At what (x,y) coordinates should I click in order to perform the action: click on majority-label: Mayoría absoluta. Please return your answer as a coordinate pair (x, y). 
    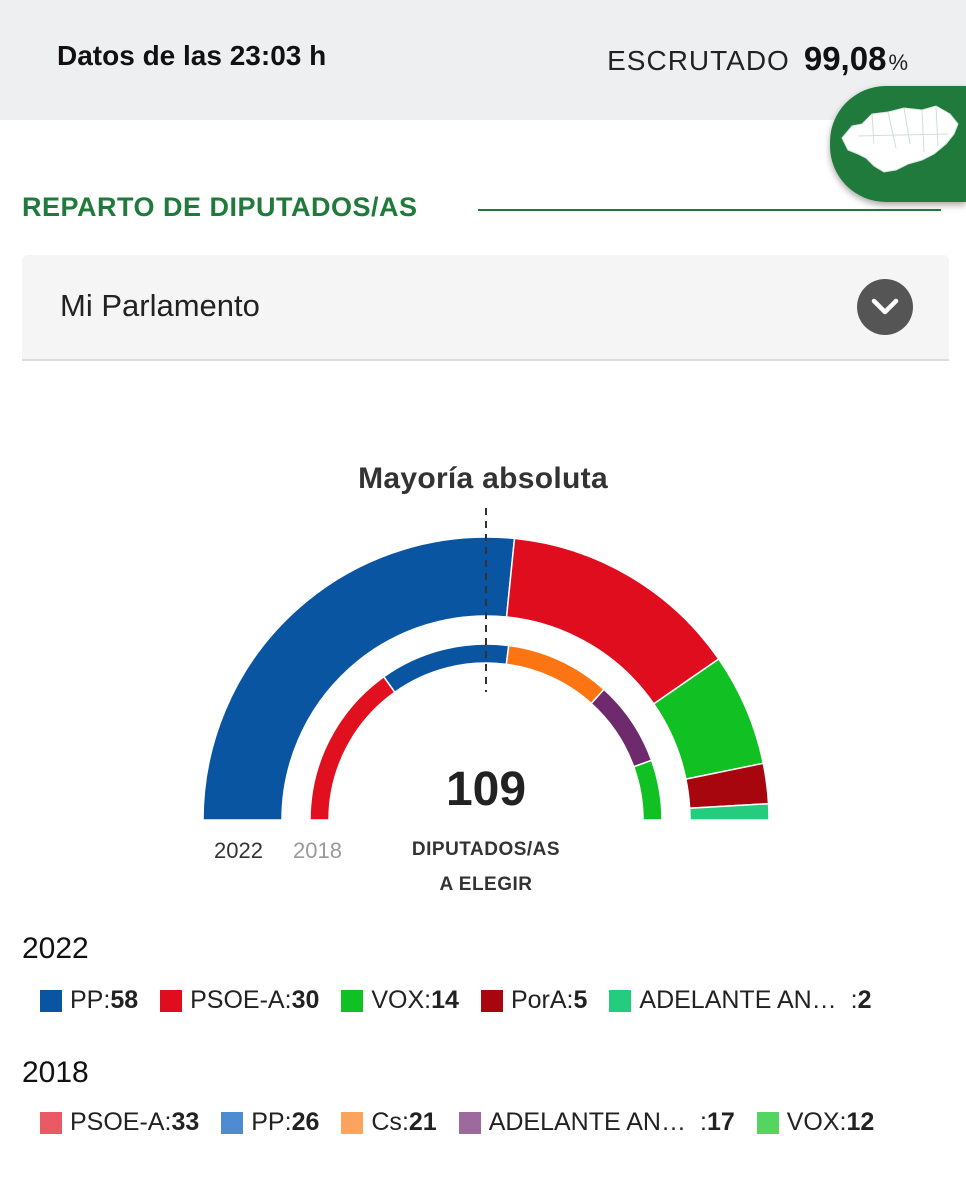
    Looking at the image, I should click on (483, 478).